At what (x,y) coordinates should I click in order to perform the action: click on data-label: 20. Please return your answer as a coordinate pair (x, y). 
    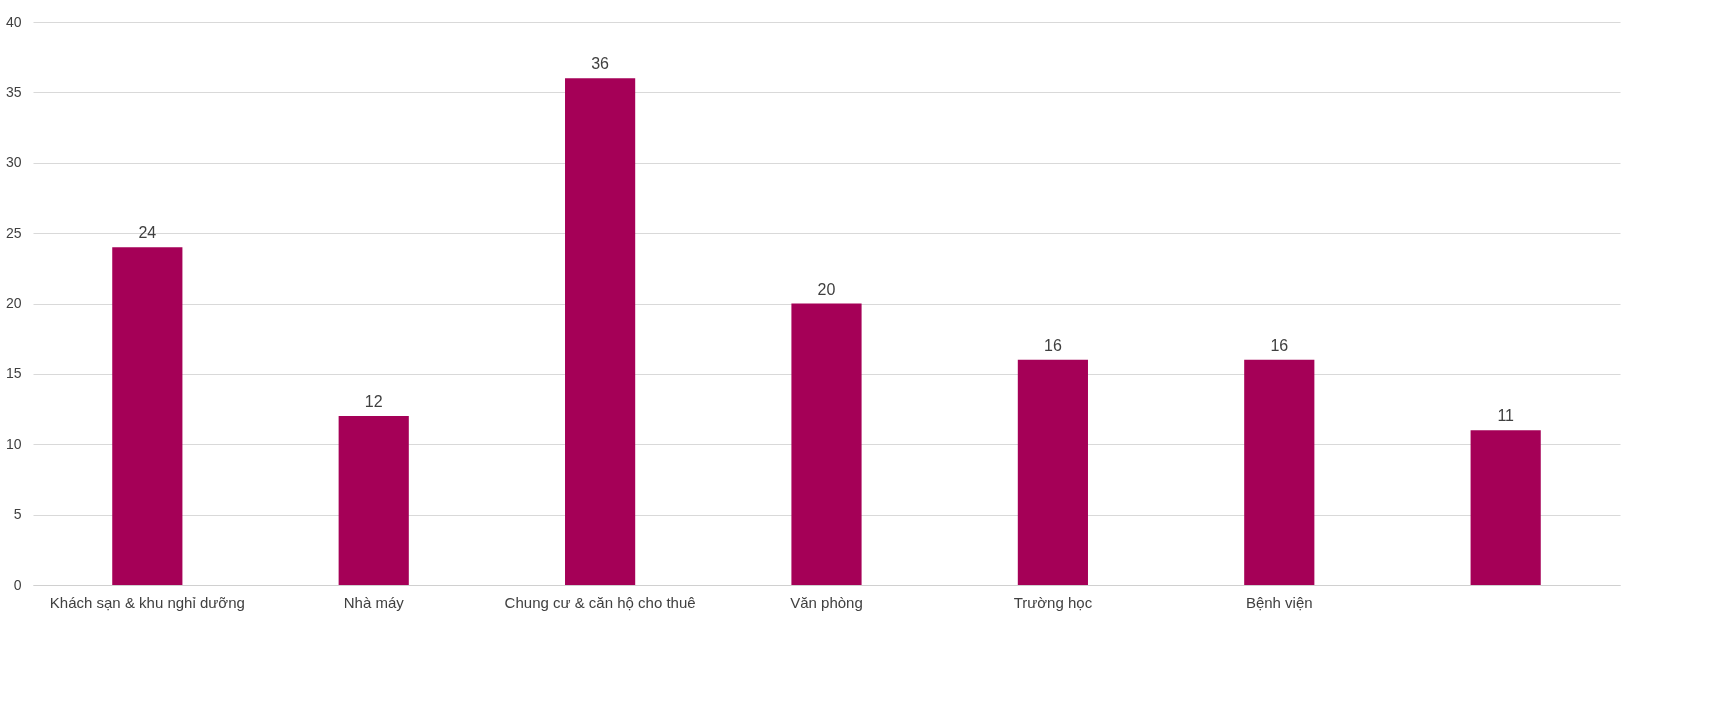
    Looking at the image, I should click on (826, 289).